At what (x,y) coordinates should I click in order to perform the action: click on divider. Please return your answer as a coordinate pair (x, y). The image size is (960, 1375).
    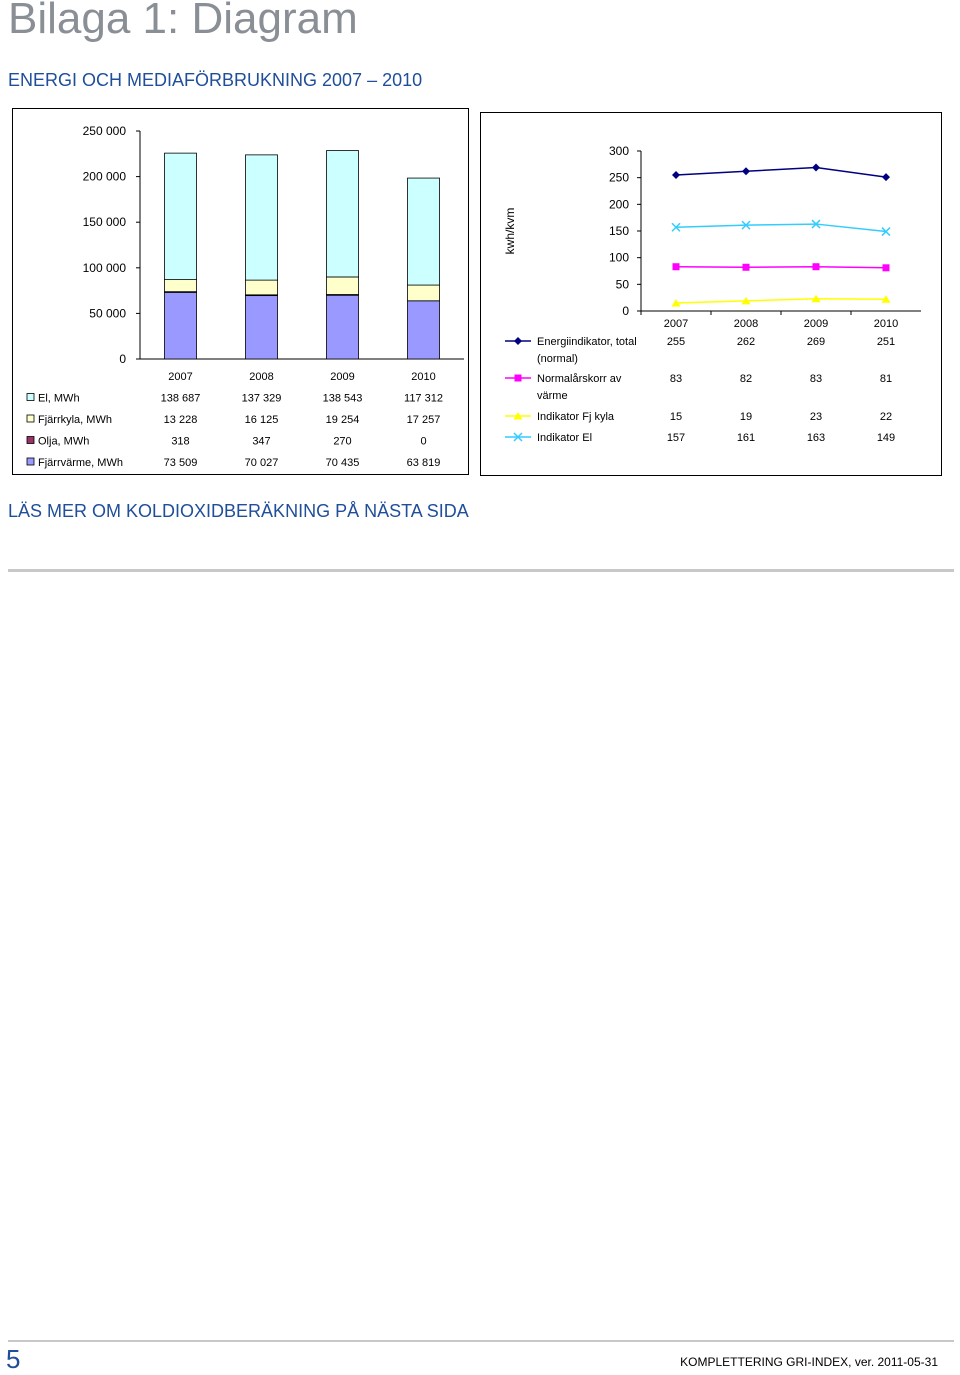
    Looking at the image, I should click on (481, 570).